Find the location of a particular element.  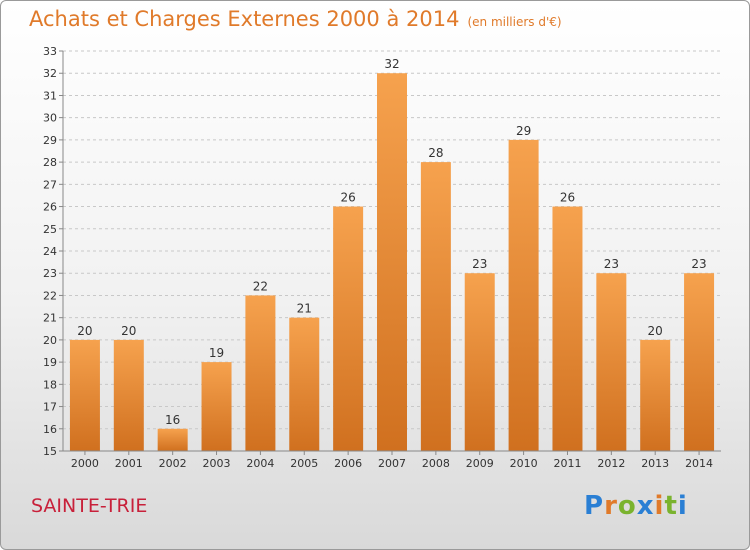

x-tick-label: 2010 is located at coordinates (524, 463).